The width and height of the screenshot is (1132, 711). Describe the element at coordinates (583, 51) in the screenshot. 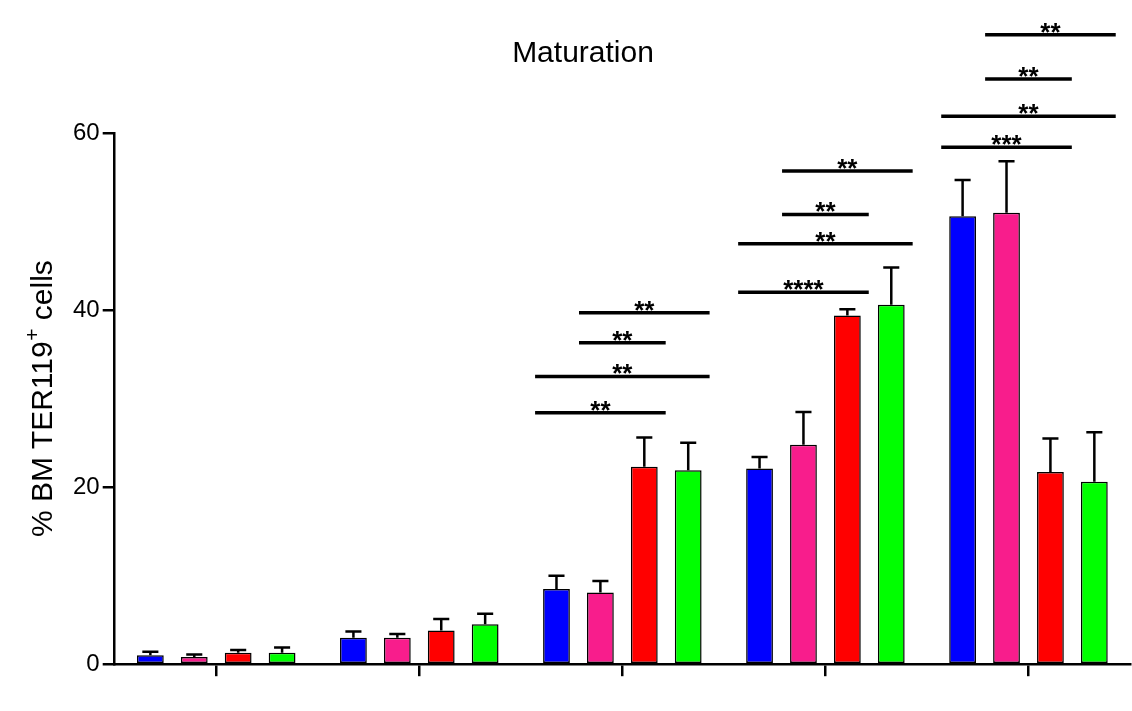

I see `chart-title: Maturation` at that location.